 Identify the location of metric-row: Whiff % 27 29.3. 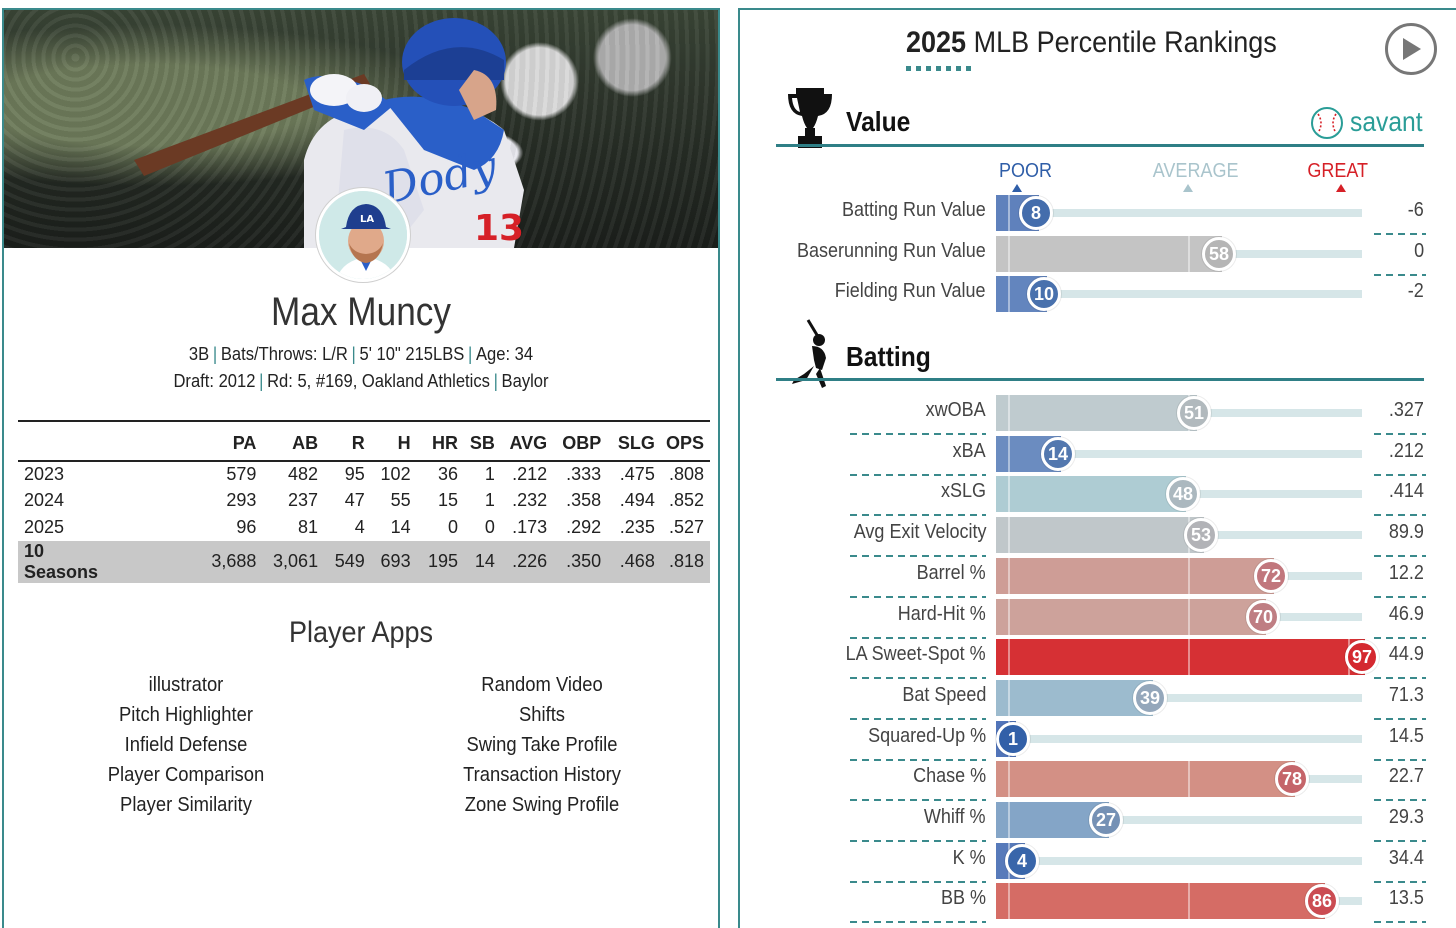
(1106, 821).